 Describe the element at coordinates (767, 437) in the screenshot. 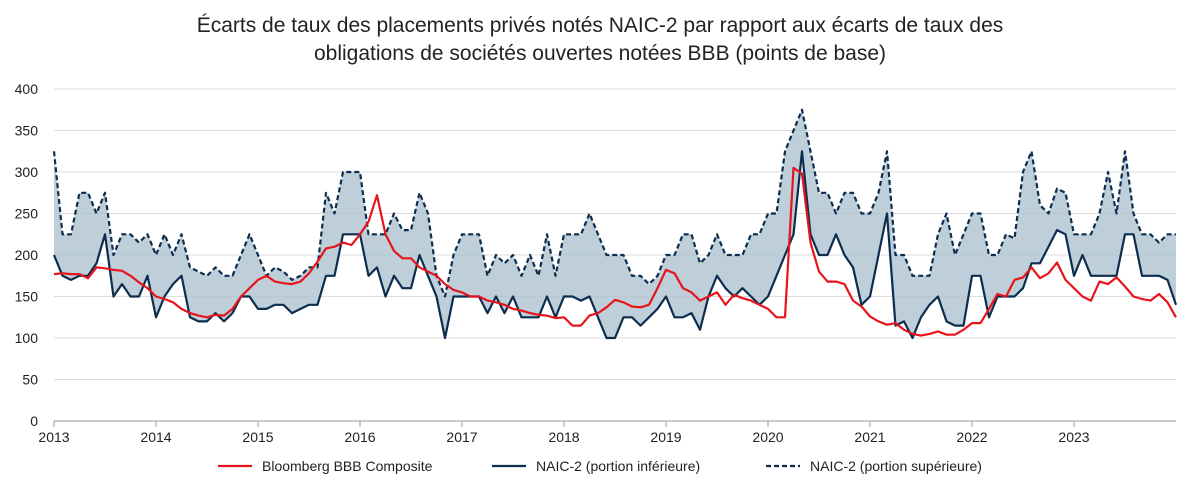

I see `x-tick-label: 2020` at that location.